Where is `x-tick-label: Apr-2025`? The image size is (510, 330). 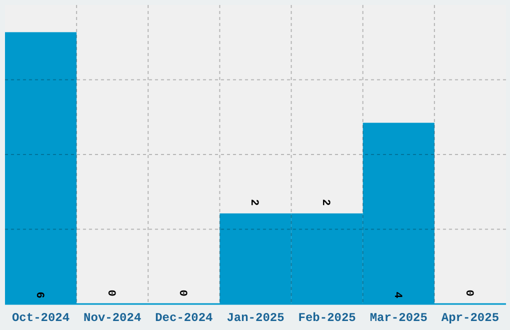 x-tick-label: Apr-2025 is located at coordinates (470, 318).